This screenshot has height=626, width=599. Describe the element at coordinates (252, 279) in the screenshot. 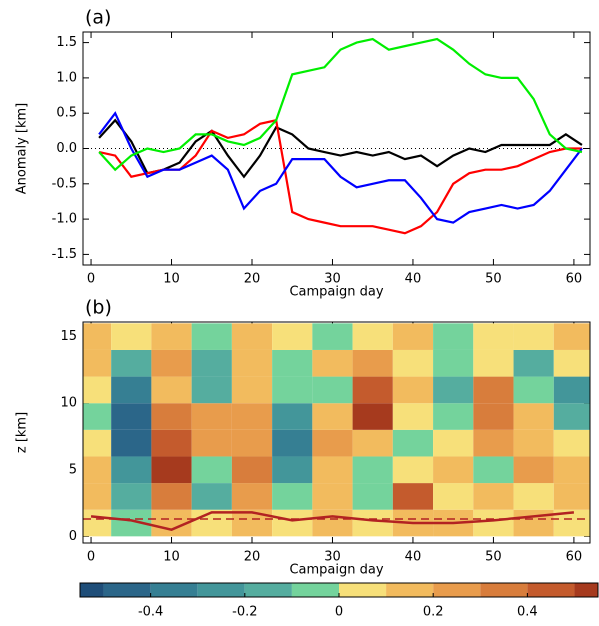

I see `x-tick-label: 20` at that location.